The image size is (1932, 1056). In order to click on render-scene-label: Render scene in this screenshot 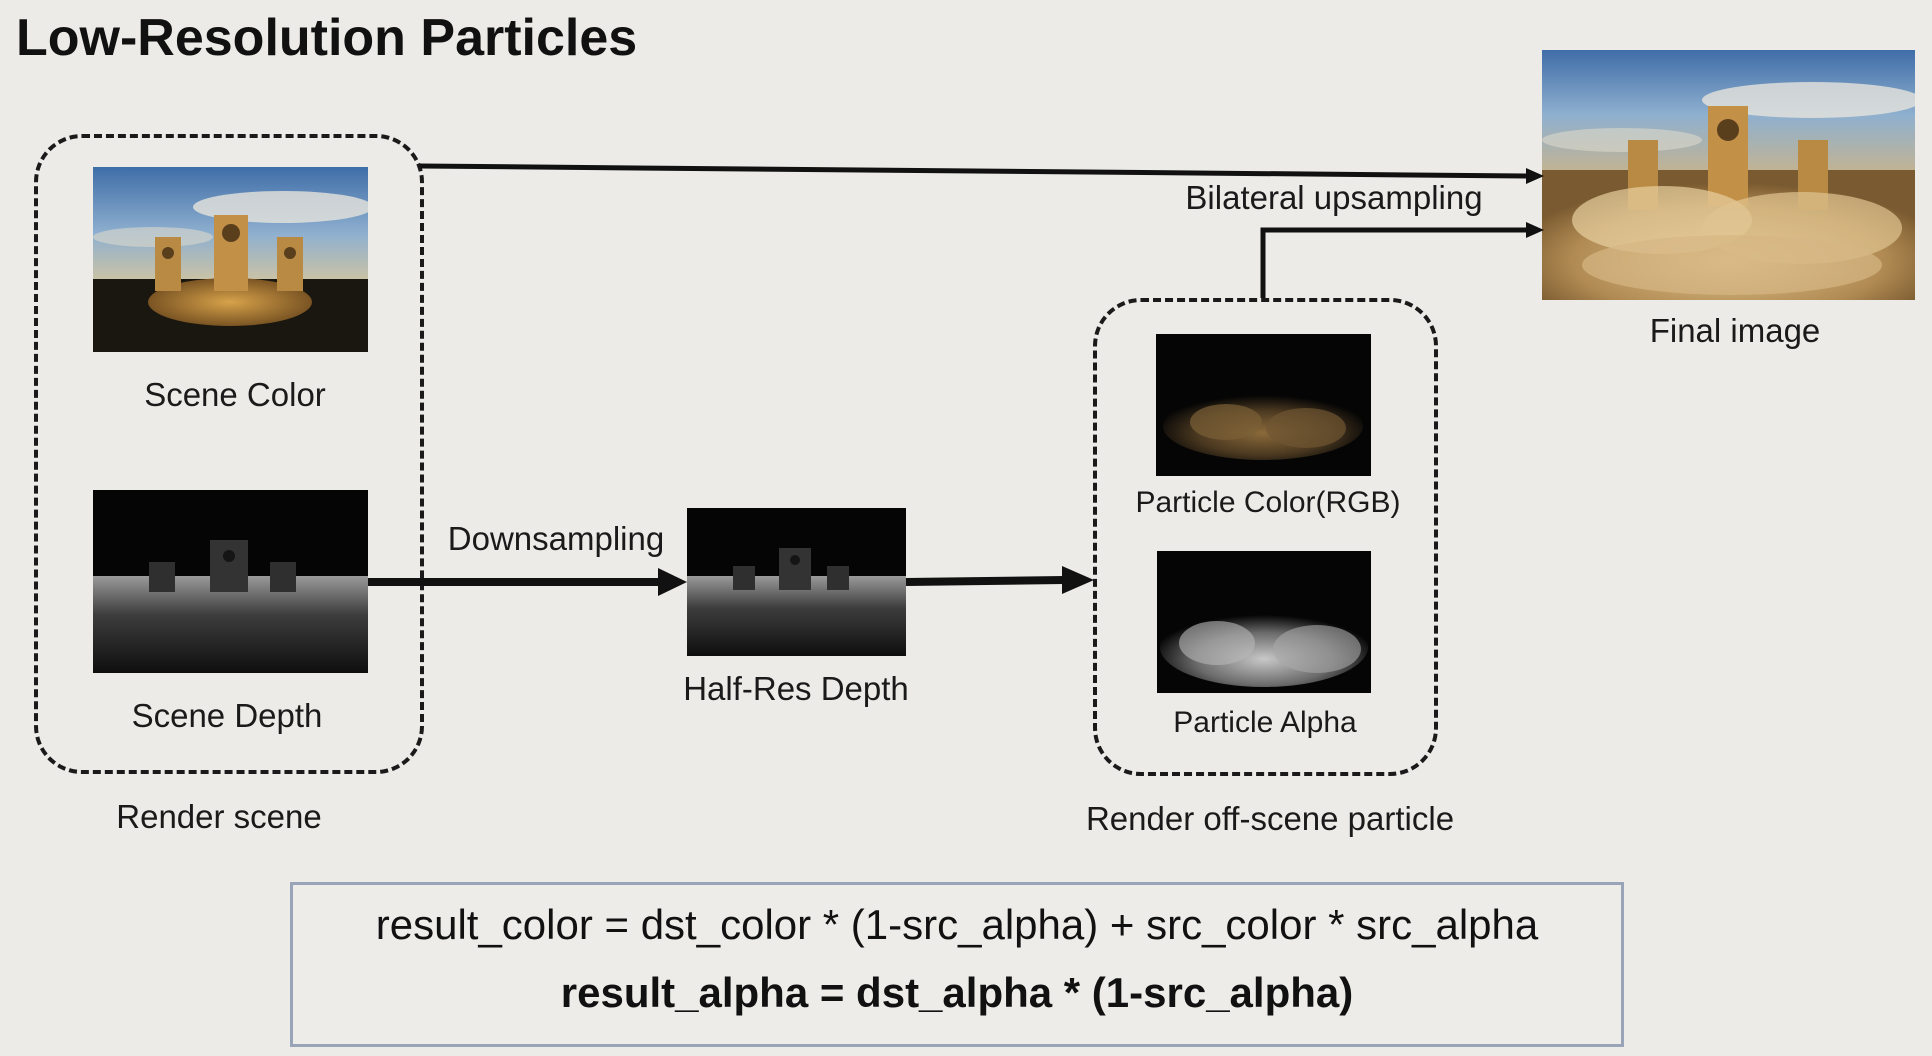, I will do `click(219, 816)`.